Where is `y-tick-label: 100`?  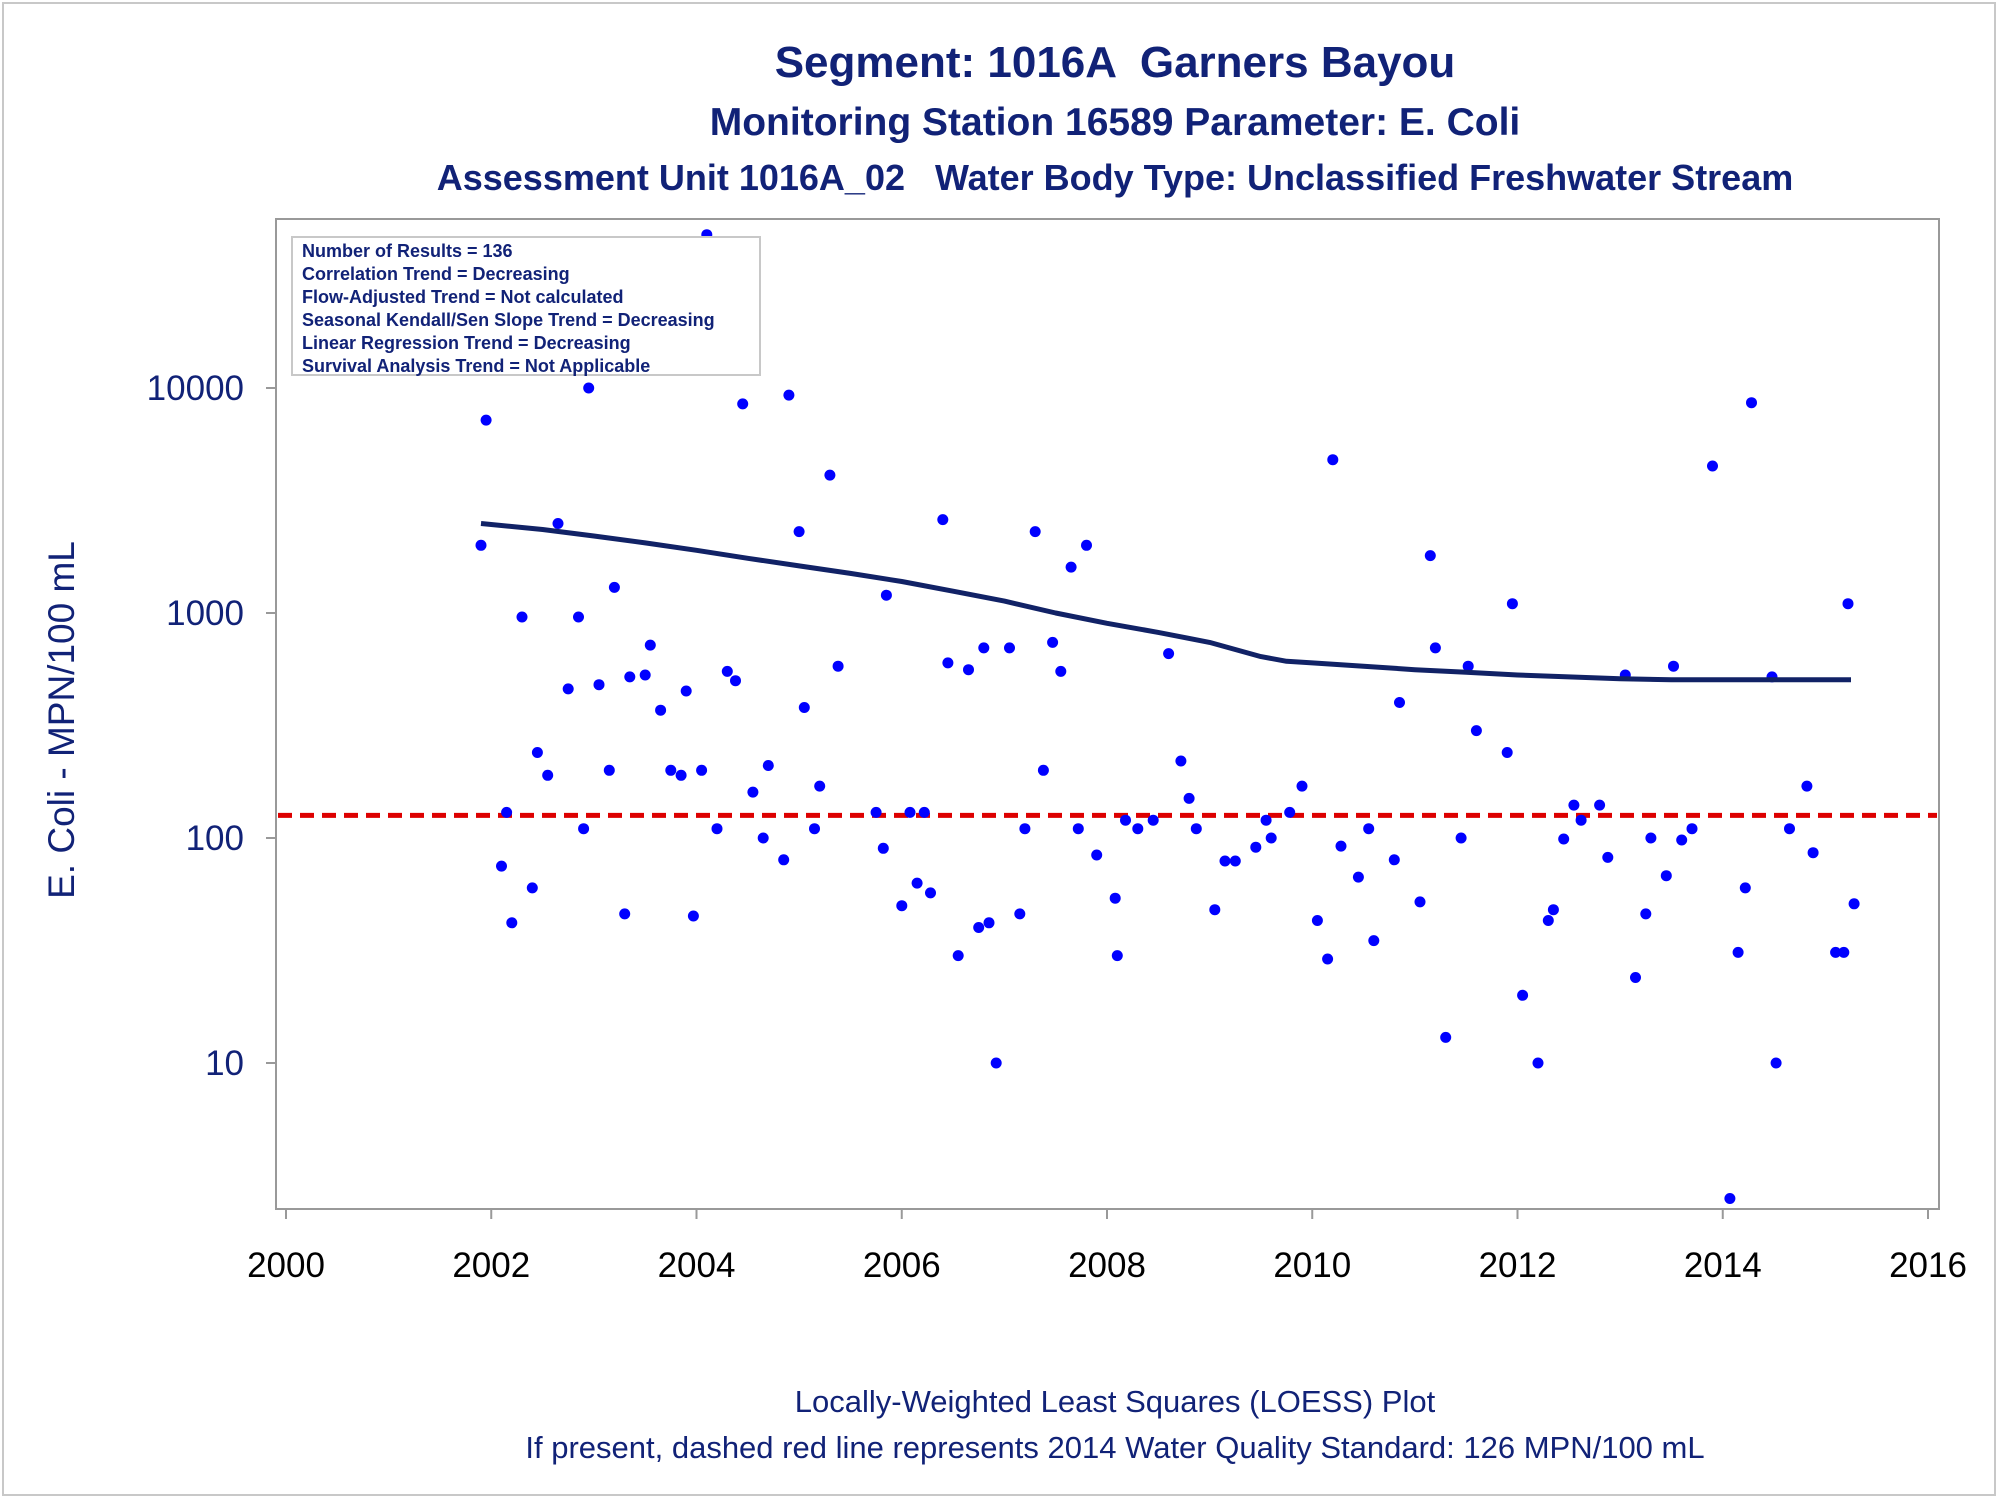 y-tick-label: 100 is located at coordinates (215, 838).